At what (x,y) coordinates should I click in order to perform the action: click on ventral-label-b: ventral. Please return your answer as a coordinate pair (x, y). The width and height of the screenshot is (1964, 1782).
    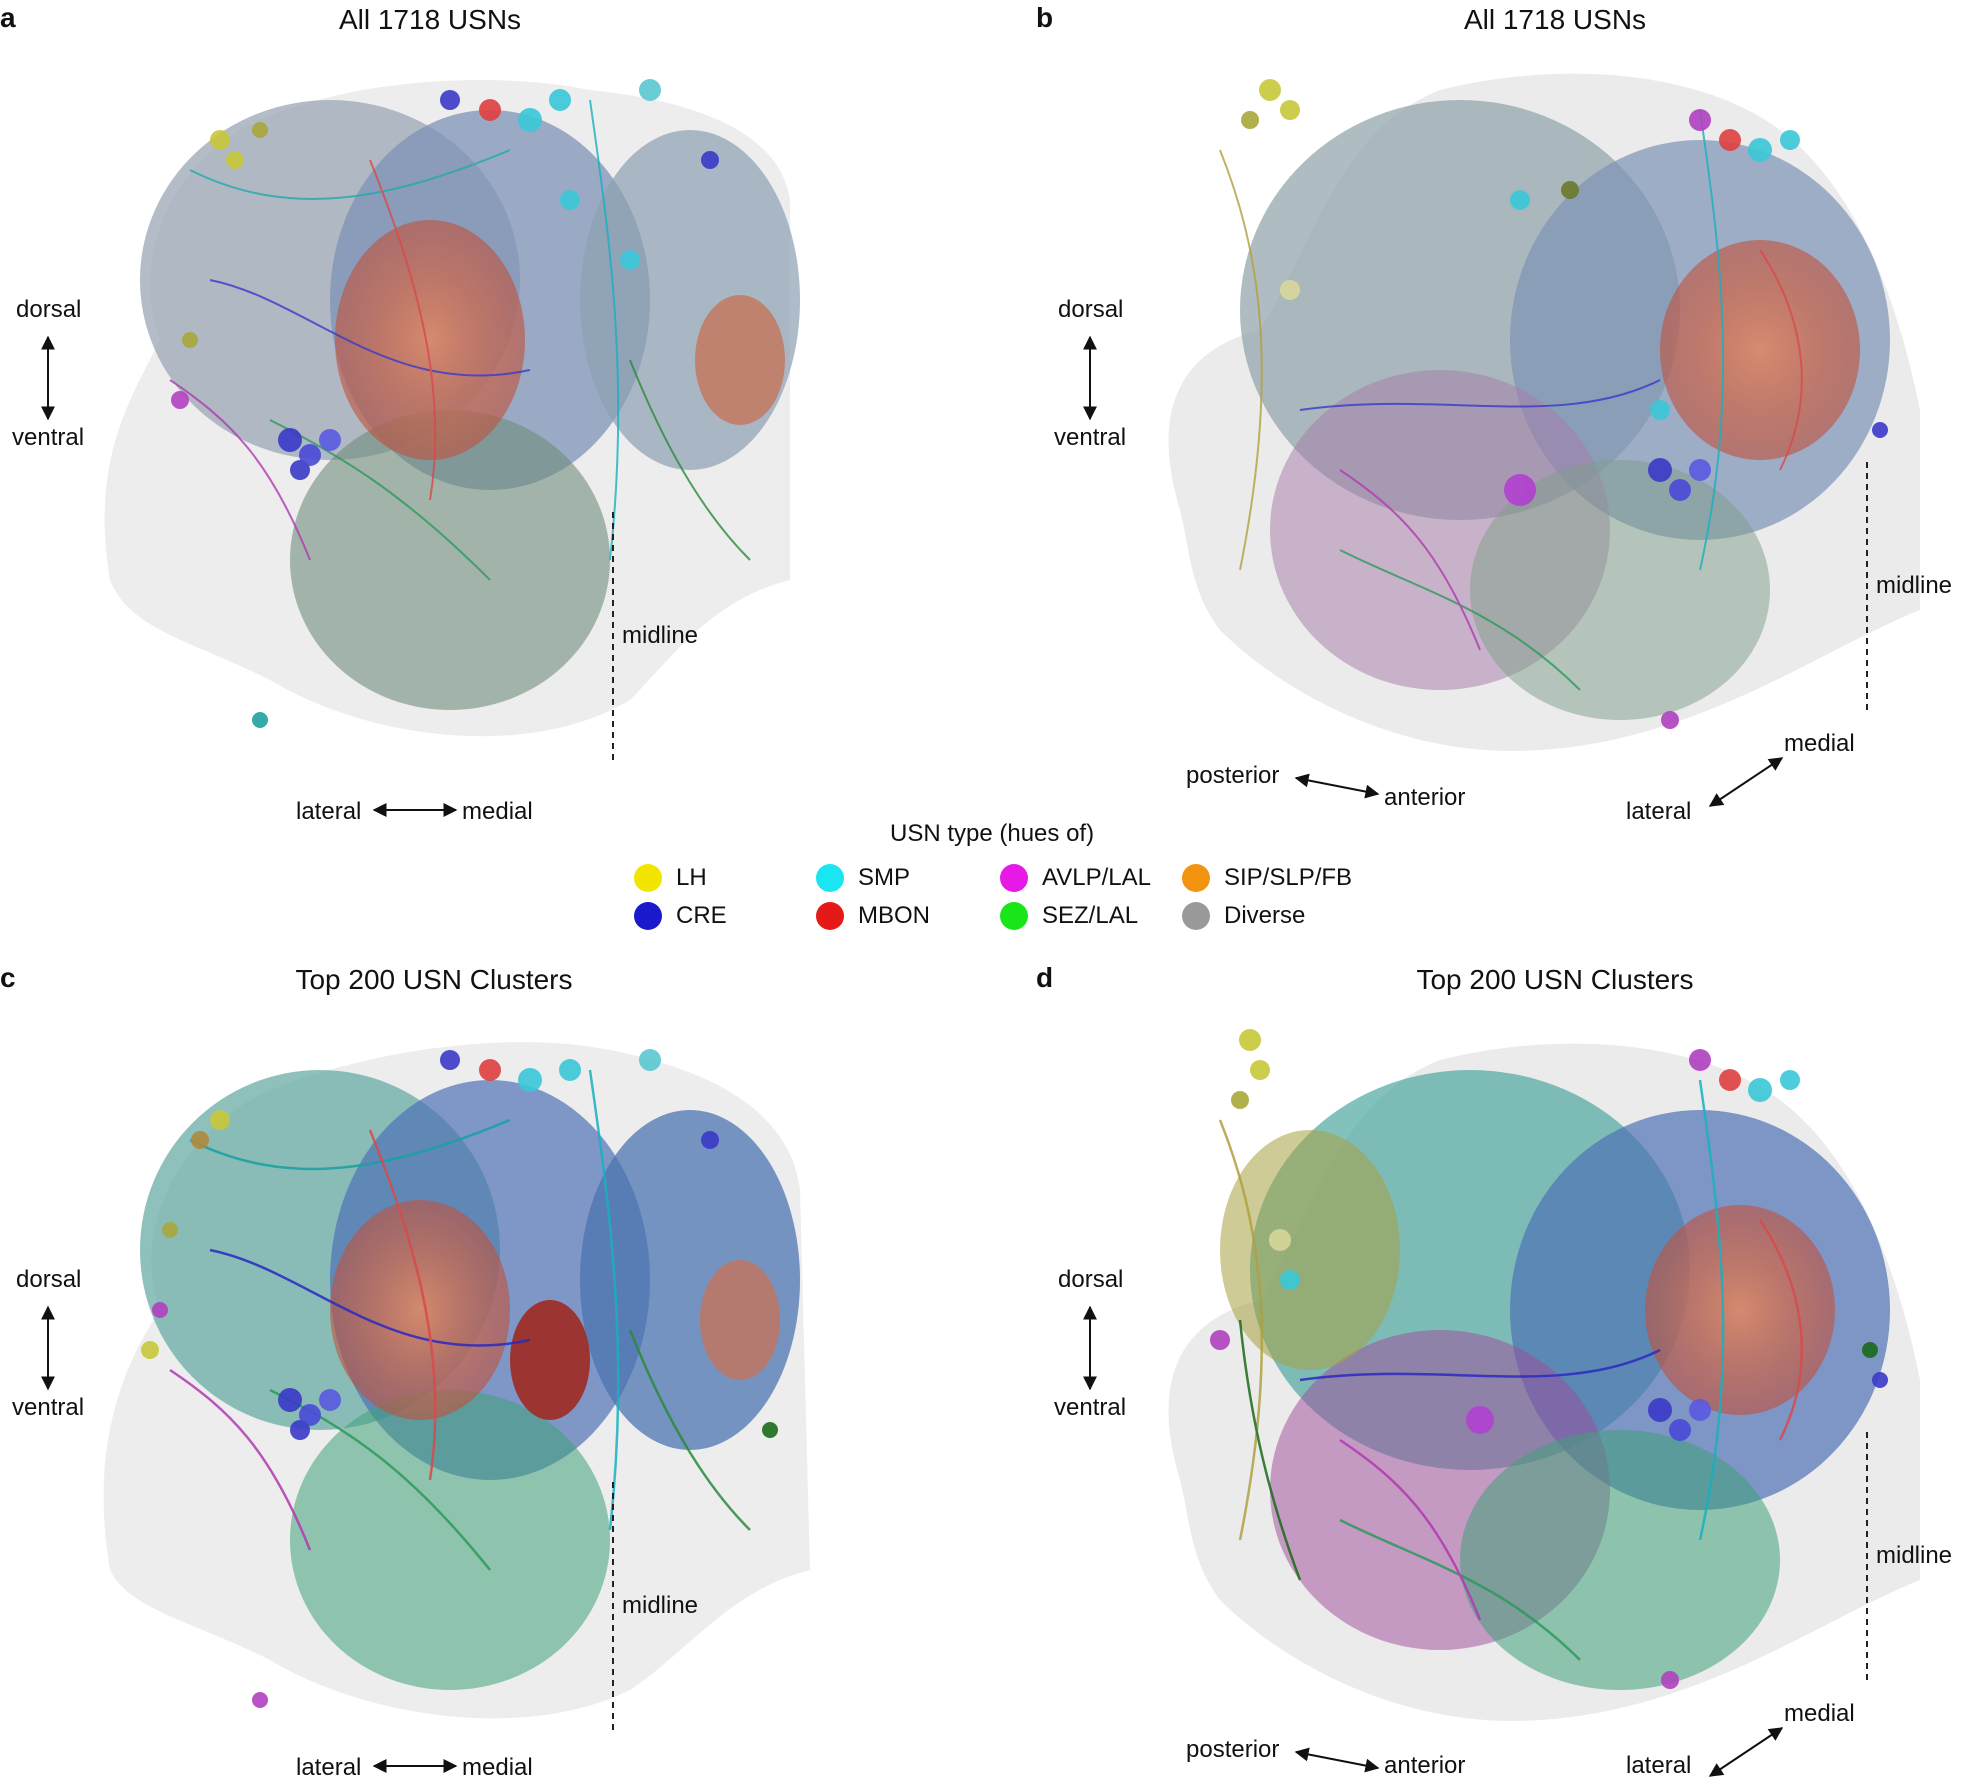
    Looking at the image, I should click on (1090, 437).